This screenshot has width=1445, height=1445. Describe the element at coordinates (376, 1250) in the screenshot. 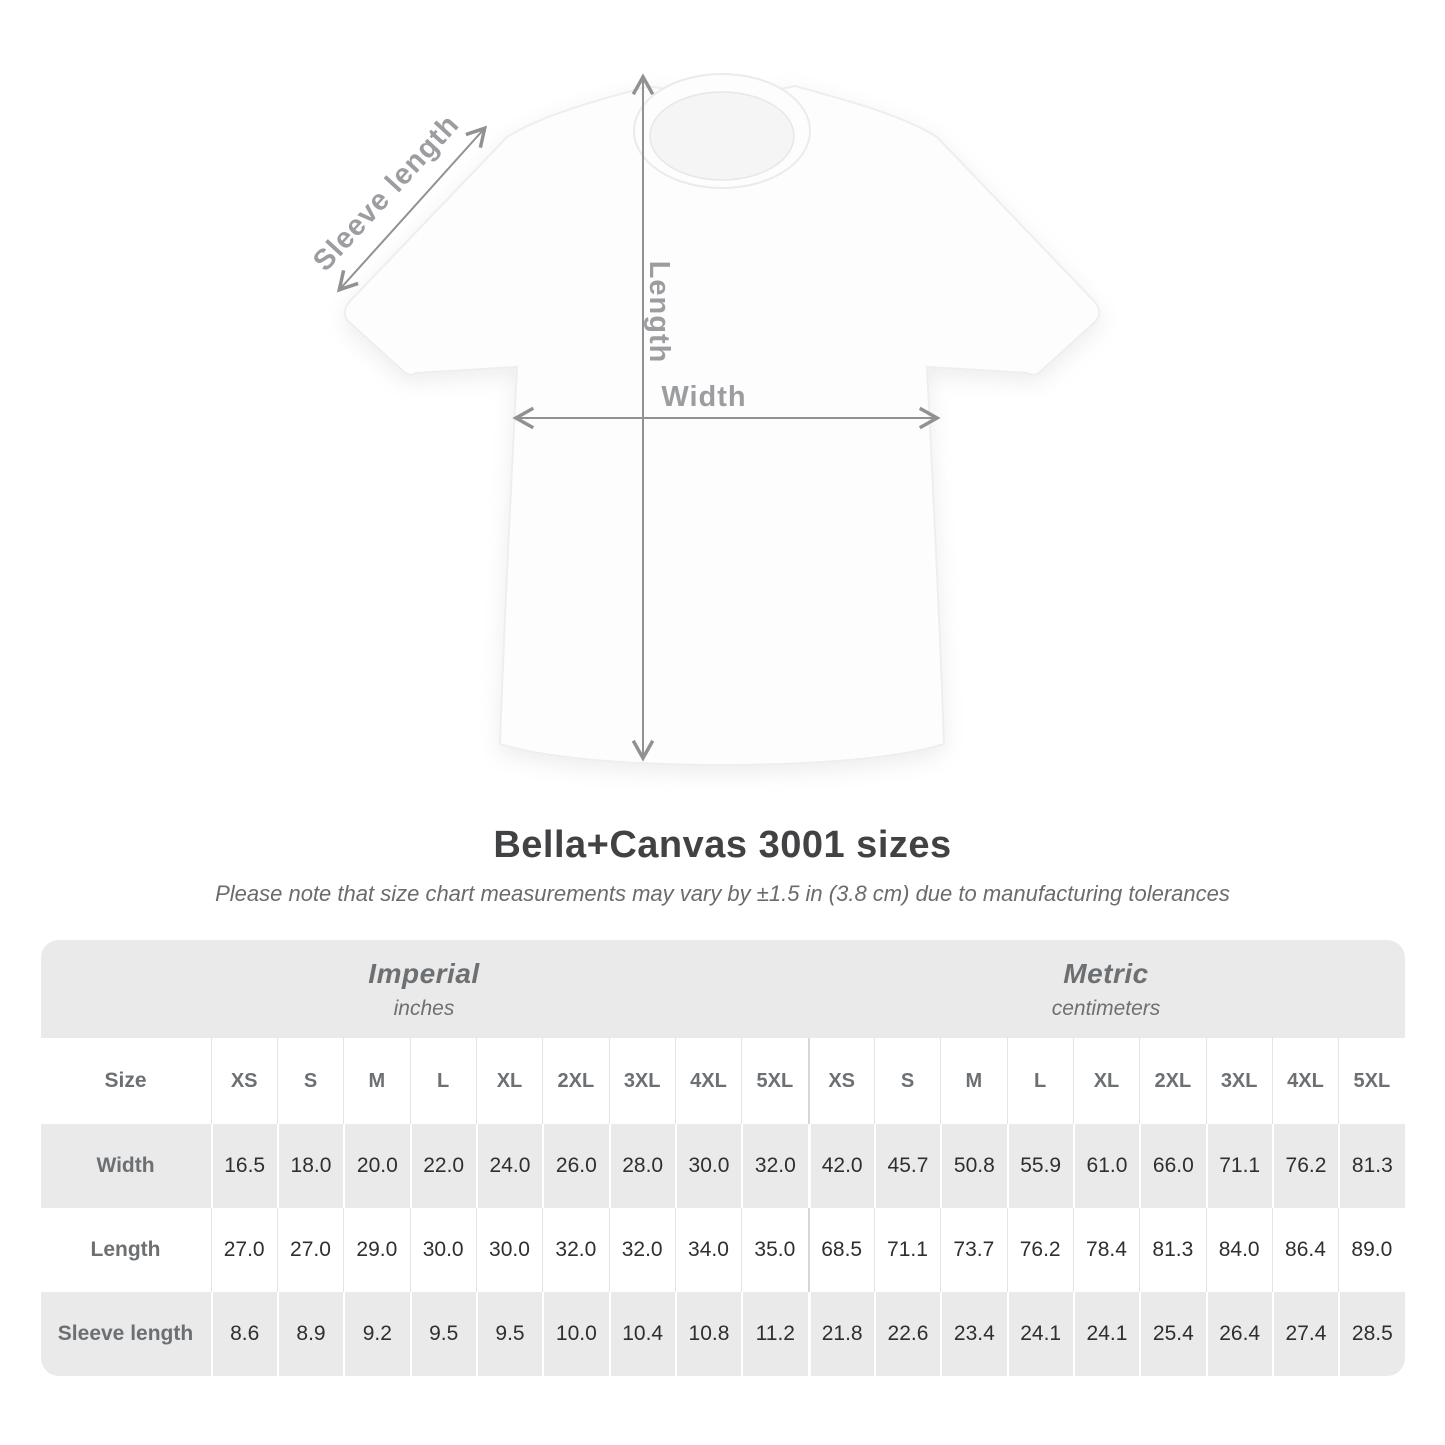

I see `value-cell-imperial-m: 29.0` at that location.